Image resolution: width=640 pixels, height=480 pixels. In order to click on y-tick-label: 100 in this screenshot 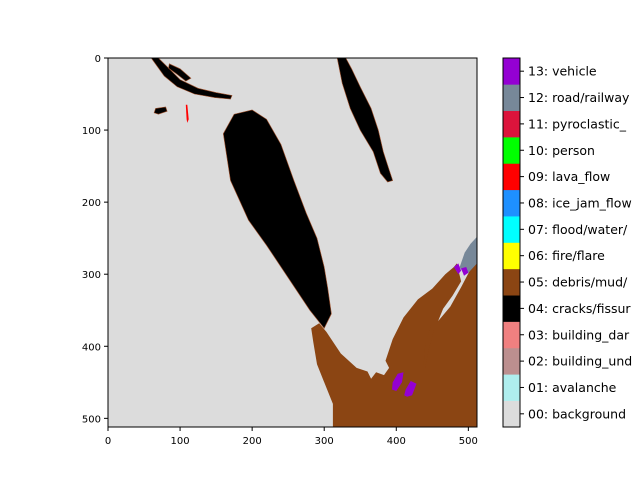, I will do `click(91, 131)`.